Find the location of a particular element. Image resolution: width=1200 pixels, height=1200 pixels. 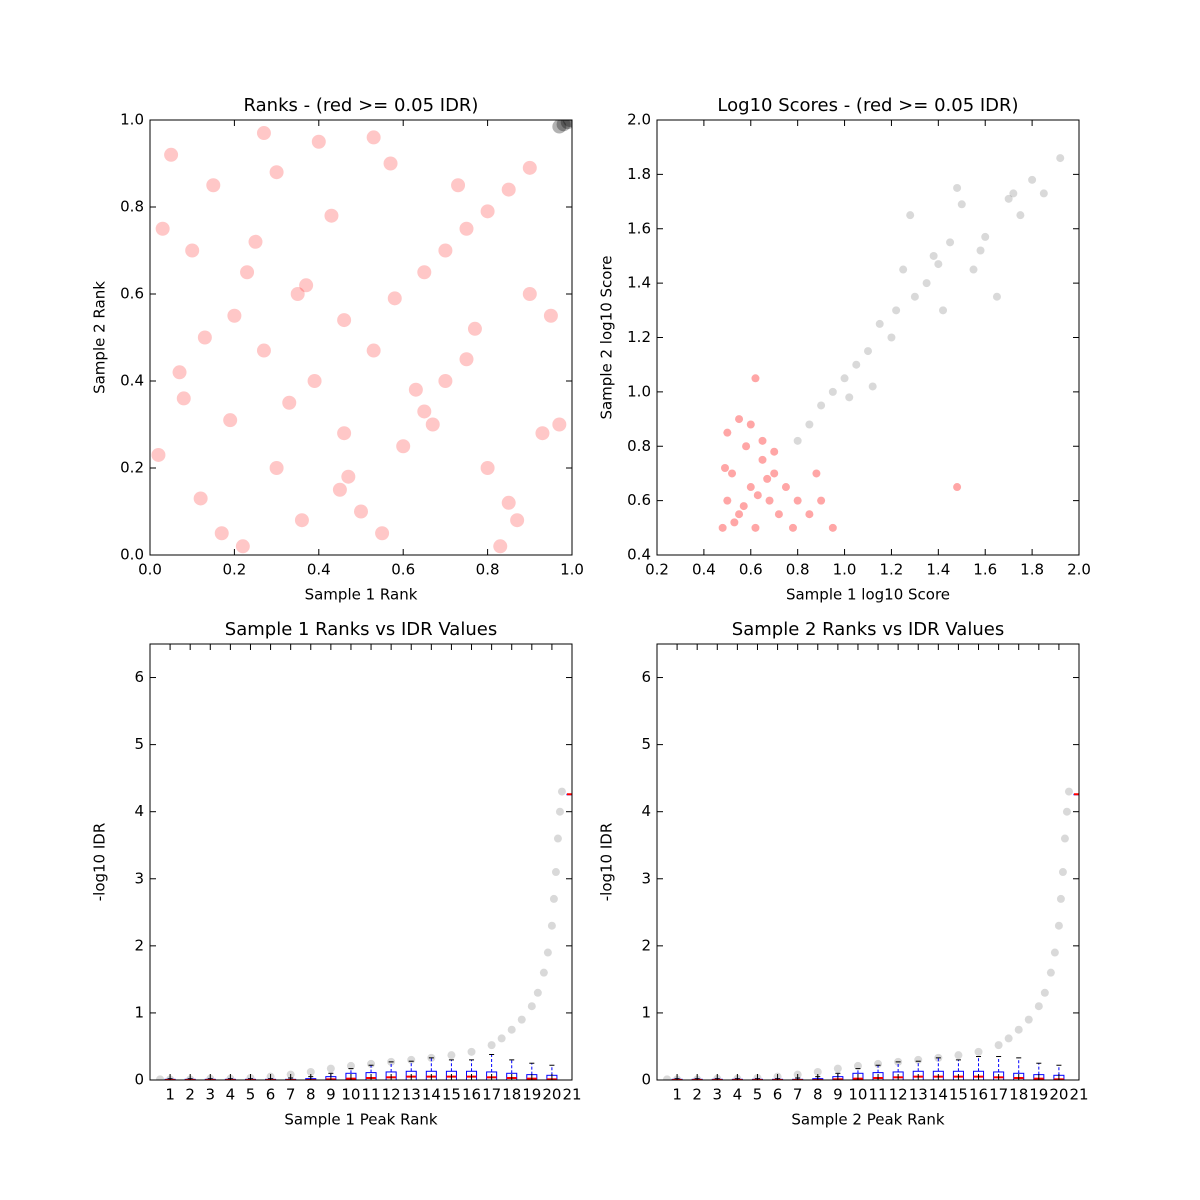

x-tick-label: 1.2 is located at coordinates (892, 570).